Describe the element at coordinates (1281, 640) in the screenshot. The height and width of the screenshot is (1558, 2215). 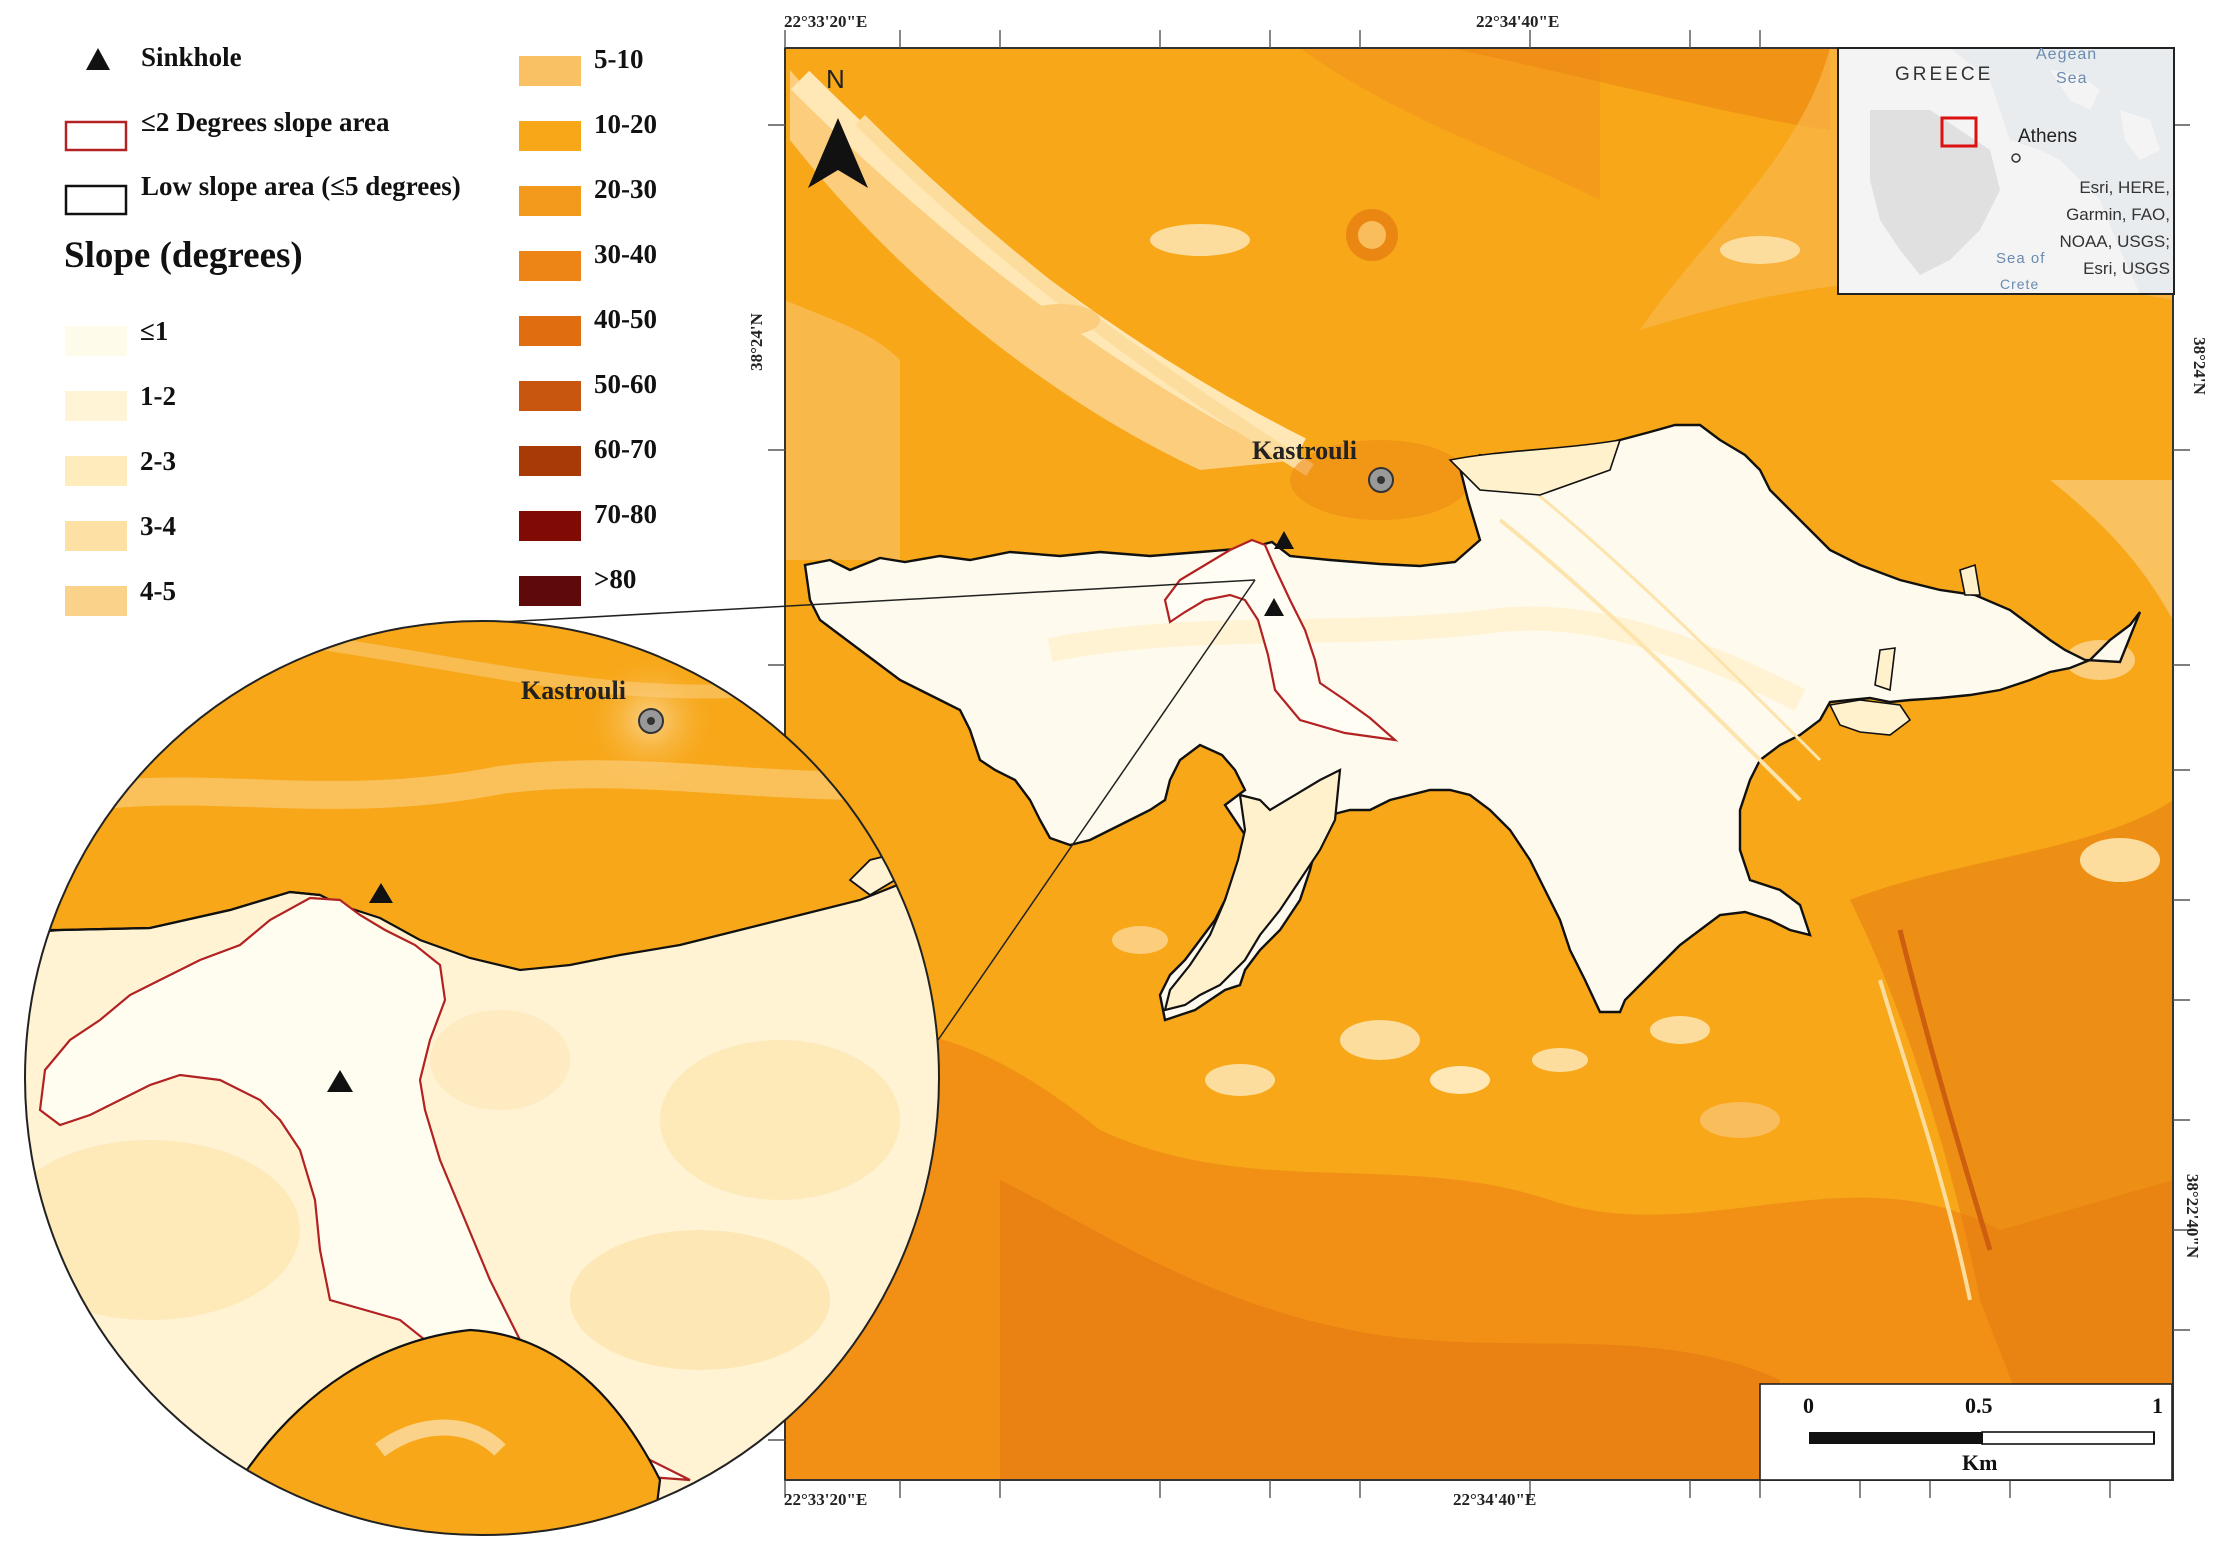
I see `slope-2deg-polygon` at that location.